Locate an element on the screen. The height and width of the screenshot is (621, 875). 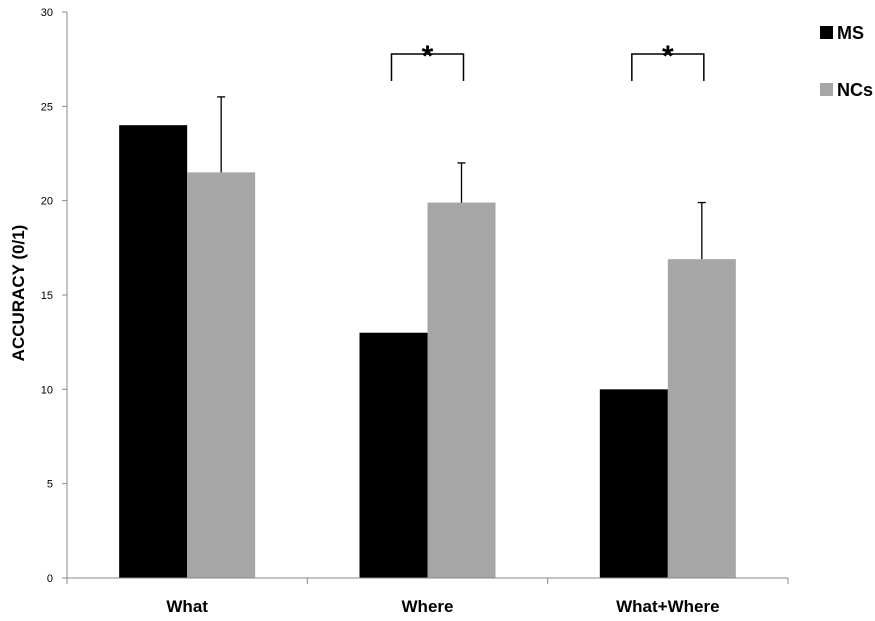
x-axis-ticks is located at coordinates (427, 581).